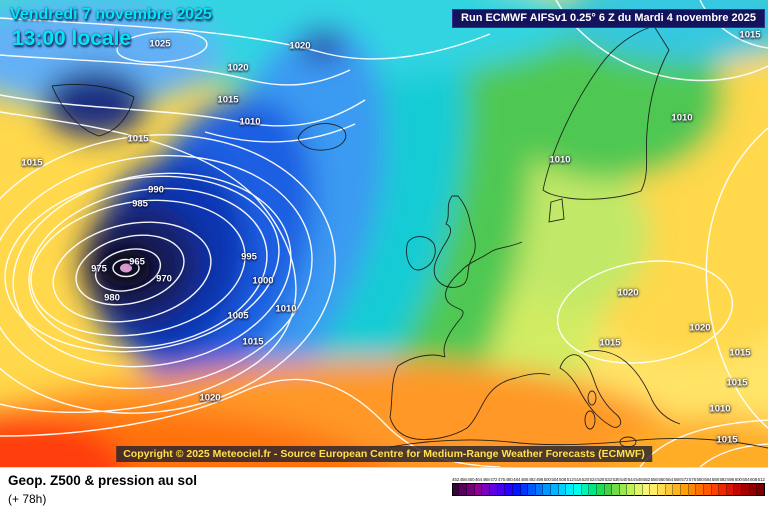  I want to click on legend-cell: 496, so click(539, 494).